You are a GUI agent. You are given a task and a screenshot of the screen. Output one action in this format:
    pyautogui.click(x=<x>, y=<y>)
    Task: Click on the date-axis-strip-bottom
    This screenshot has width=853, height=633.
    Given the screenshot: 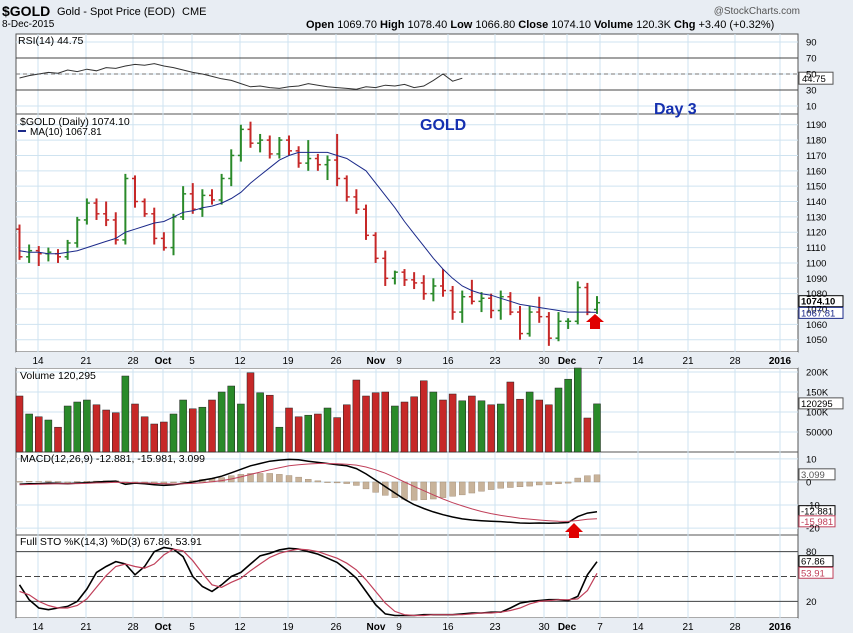 What is the action you would take?
    pyautogui.click(x=407, y=625)
    